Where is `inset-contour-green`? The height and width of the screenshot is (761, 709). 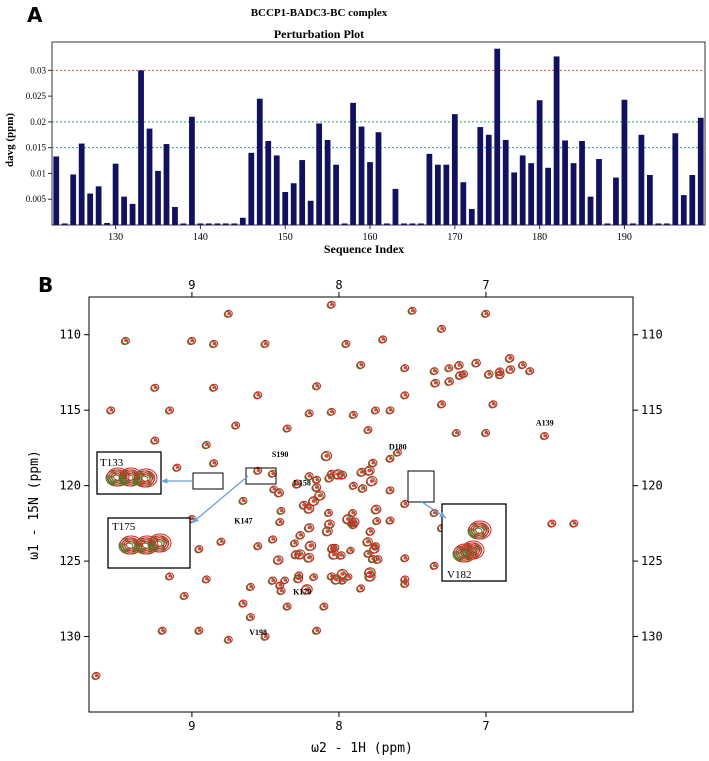 inset-contour-green is located at coordinates (144, 479).